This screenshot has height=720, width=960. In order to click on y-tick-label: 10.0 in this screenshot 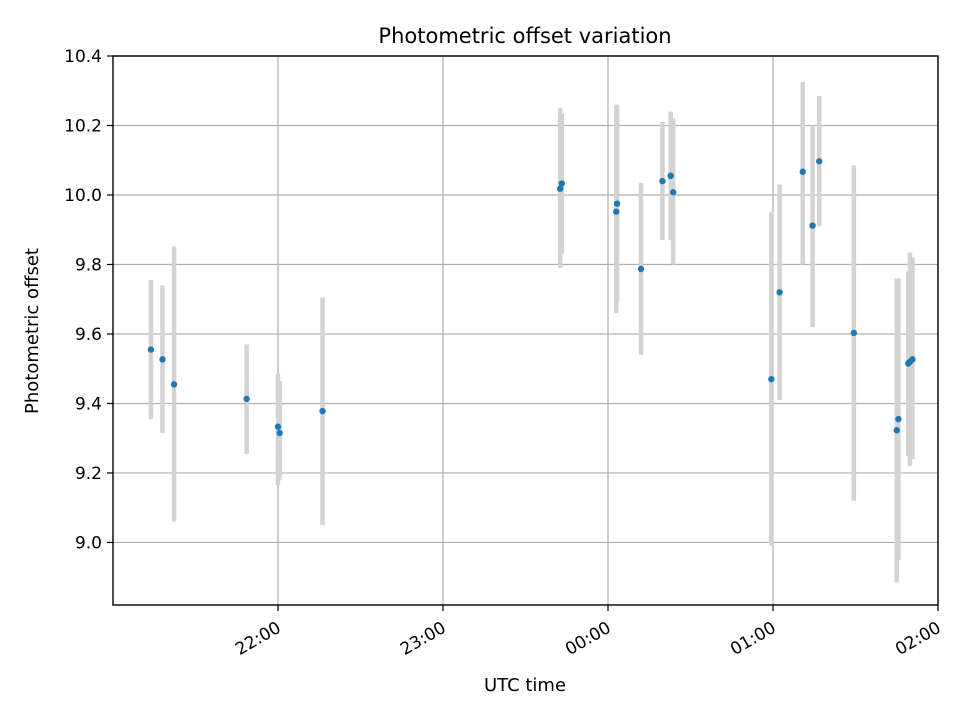, I will do `click(83, 196)`.